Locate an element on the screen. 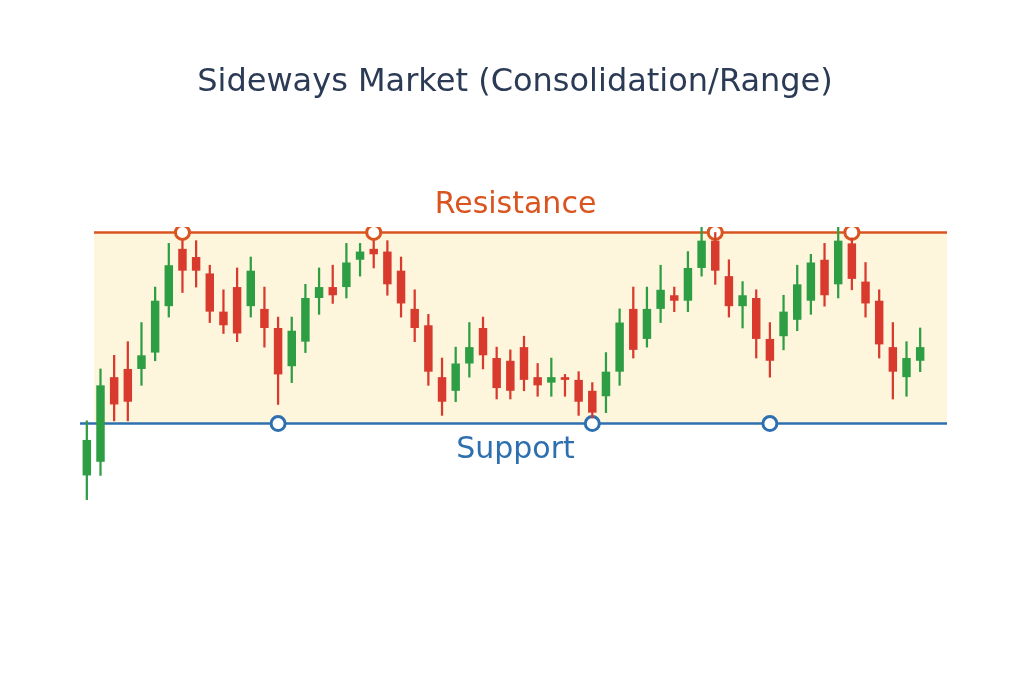 Image resolution: width=1024 pixels, height=683 pixels. ref-line-label: Resistance is located at coordinates (515, 203).